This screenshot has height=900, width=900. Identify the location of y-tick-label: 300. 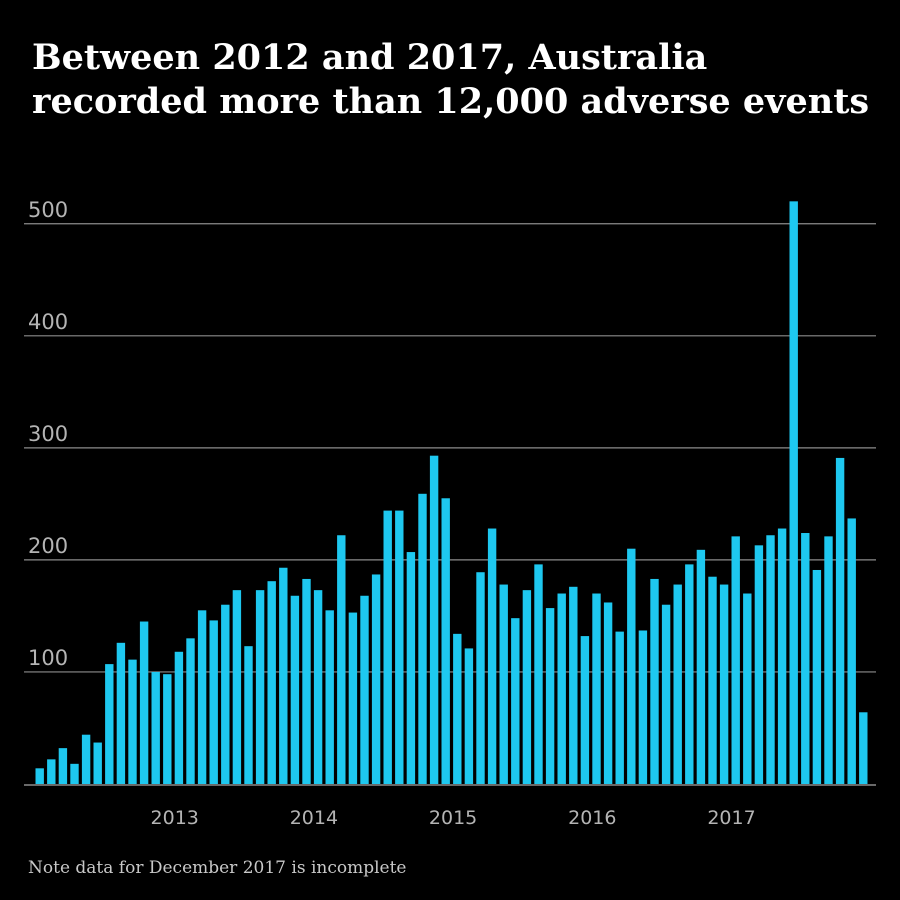
(48, 434).